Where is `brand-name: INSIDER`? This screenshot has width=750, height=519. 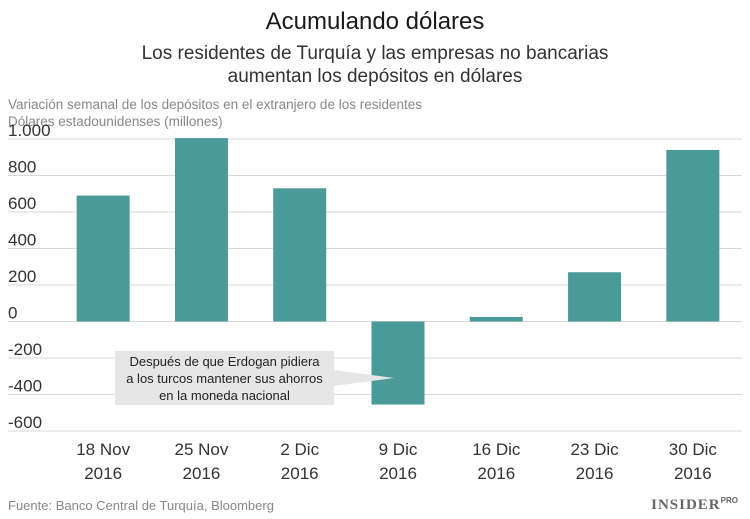
brand-name: INSIDER is located at coordinates (686, 505).